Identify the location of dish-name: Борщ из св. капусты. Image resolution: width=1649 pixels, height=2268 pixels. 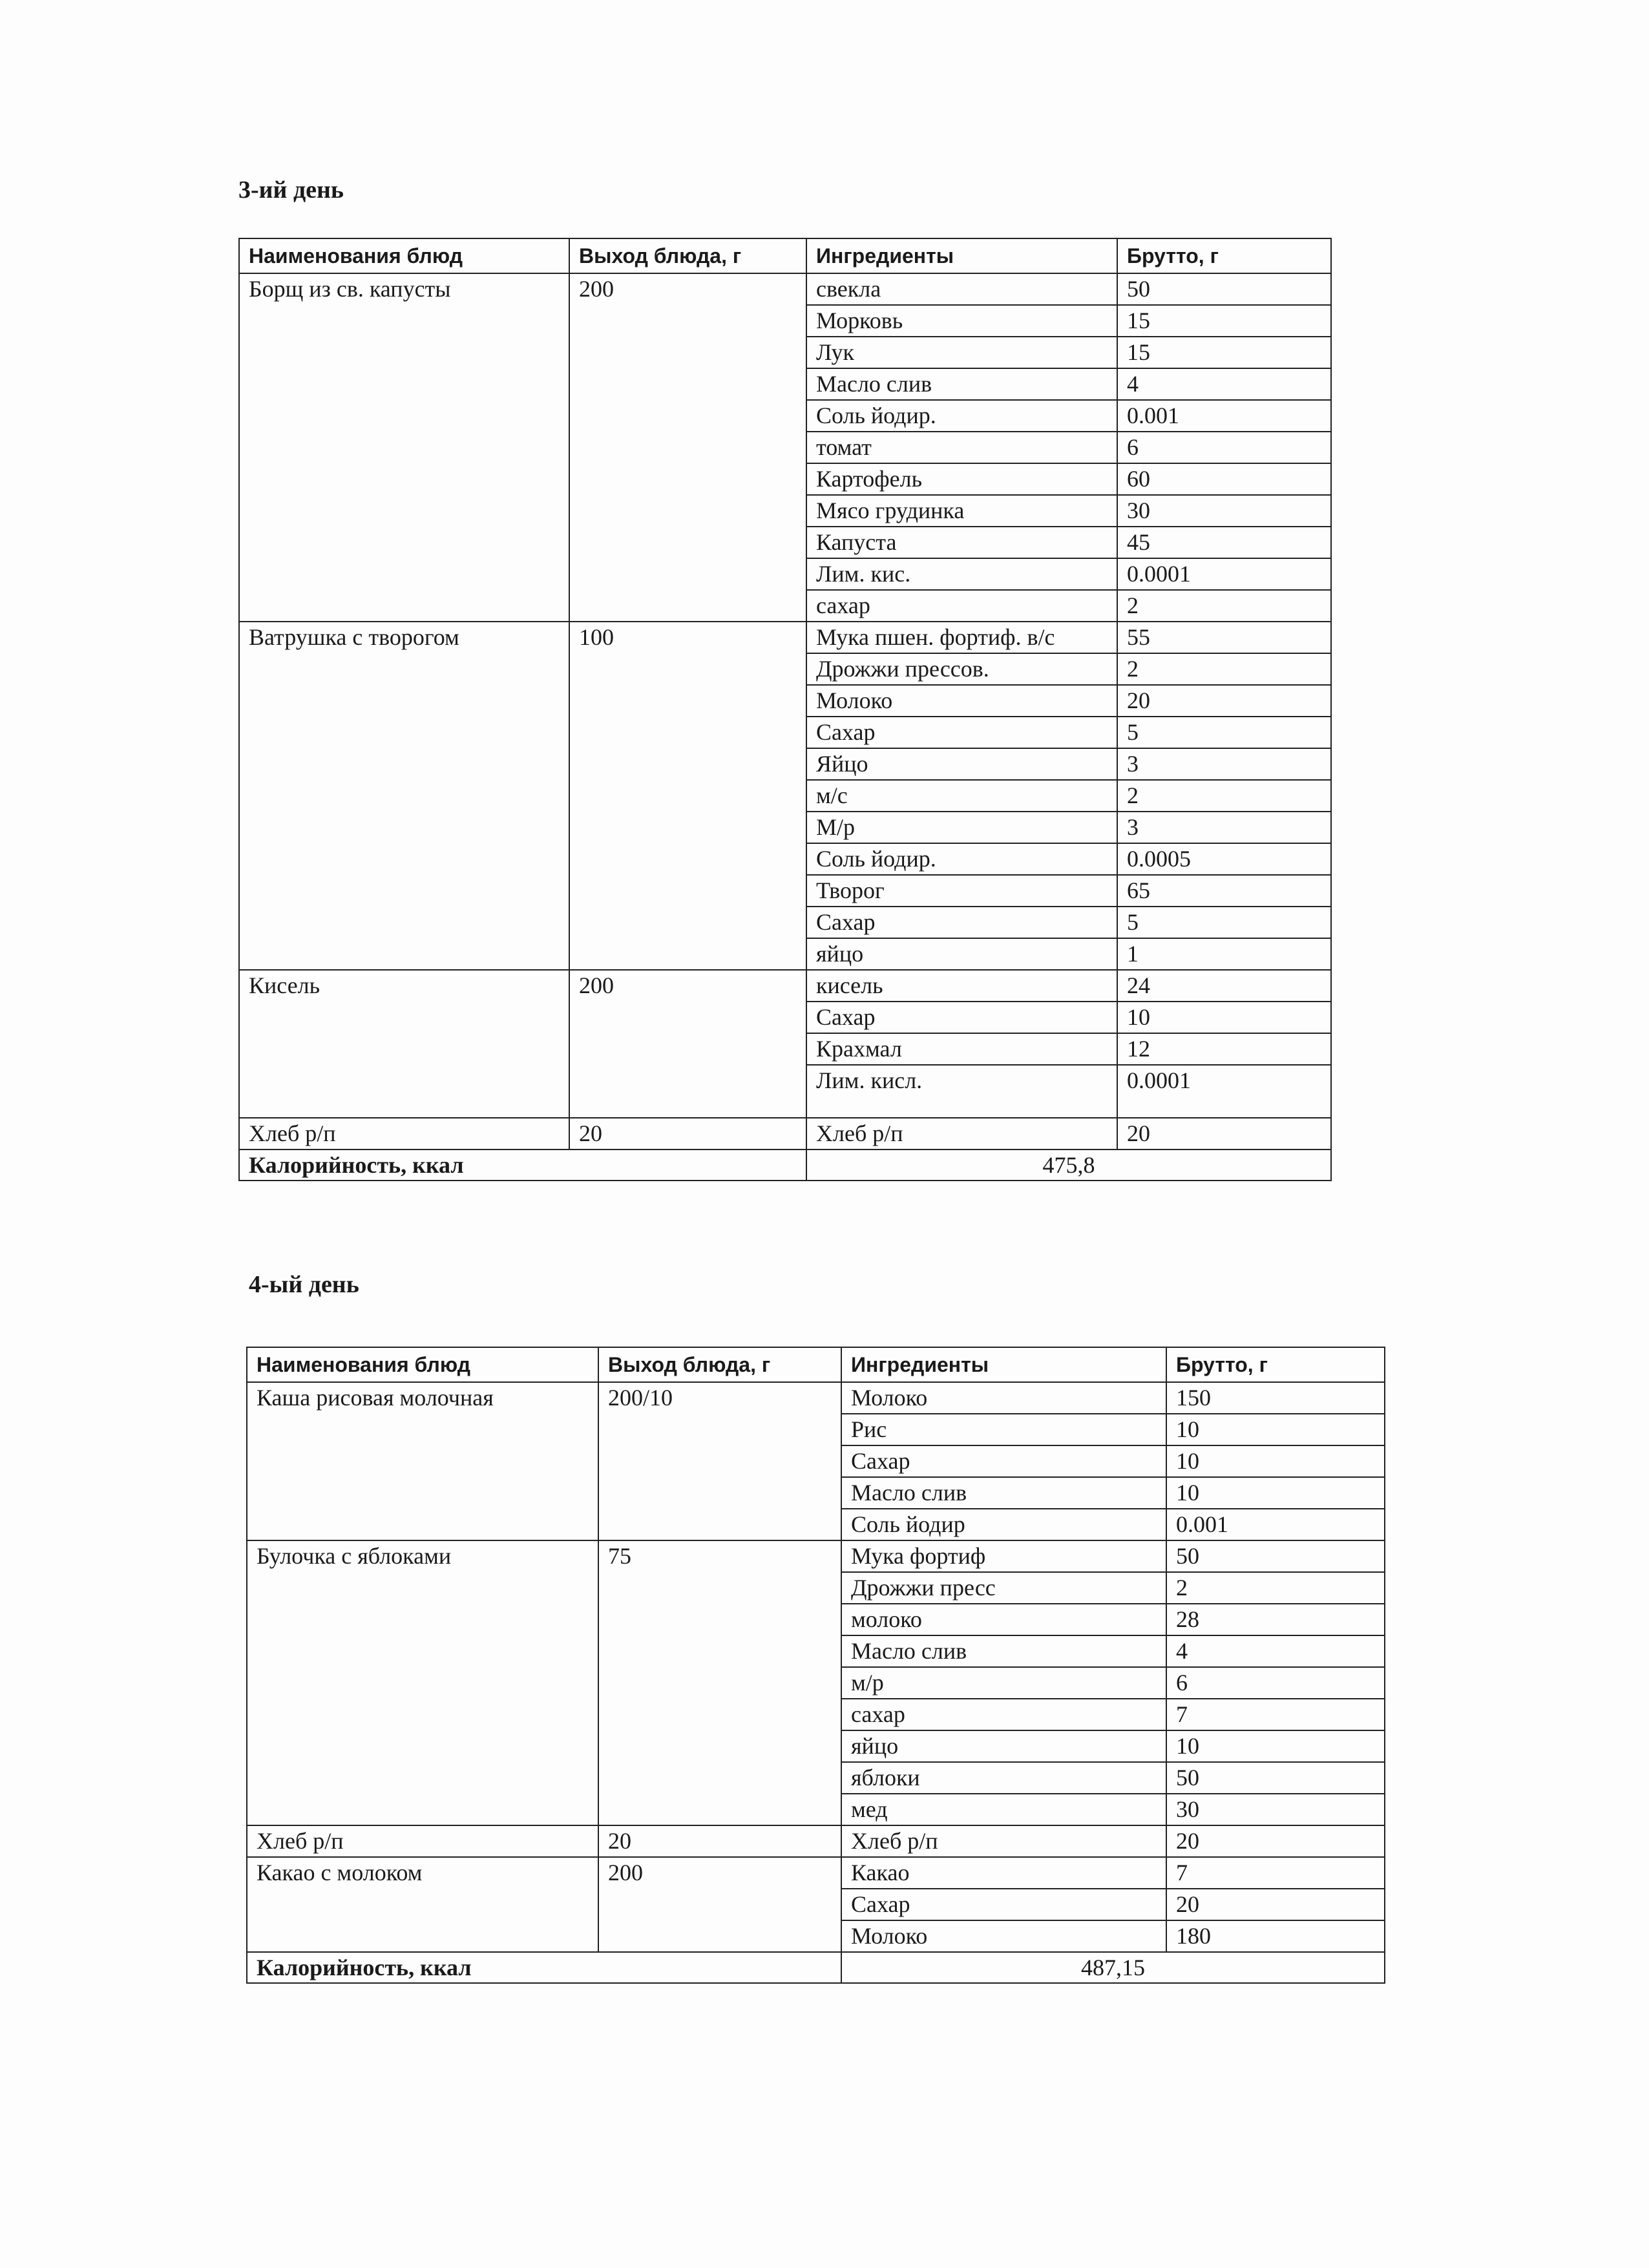
(404, 448).